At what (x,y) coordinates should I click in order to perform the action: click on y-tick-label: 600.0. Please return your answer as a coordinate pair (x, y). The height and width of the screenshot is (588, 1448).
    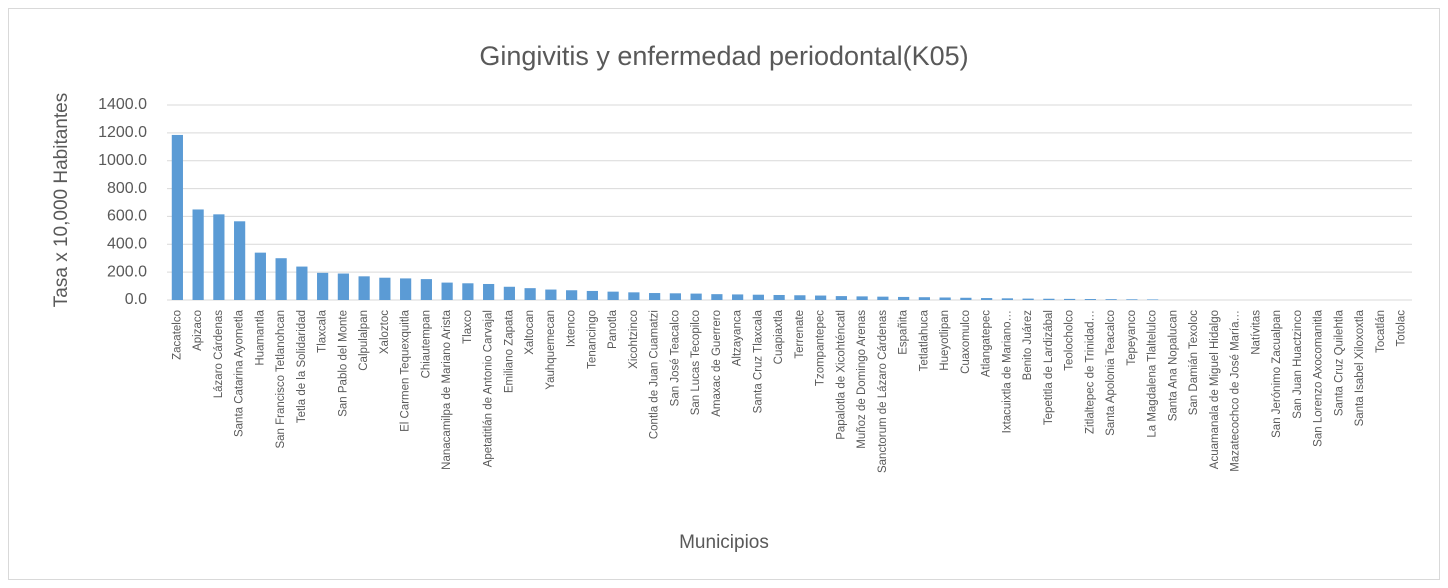
    Looking at the image, I should click on (127, 216).